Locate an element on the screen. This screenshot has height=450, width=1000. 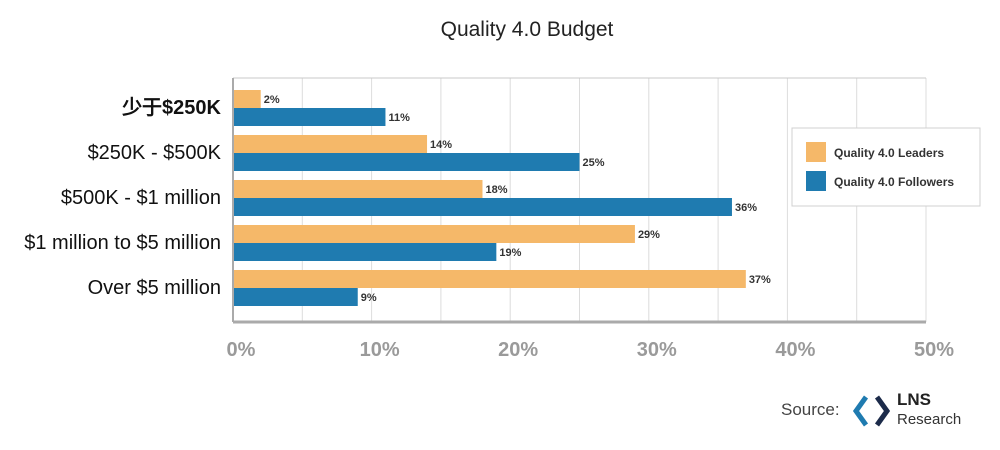
legend-swatch-followers is located at coordinates (816, 181).